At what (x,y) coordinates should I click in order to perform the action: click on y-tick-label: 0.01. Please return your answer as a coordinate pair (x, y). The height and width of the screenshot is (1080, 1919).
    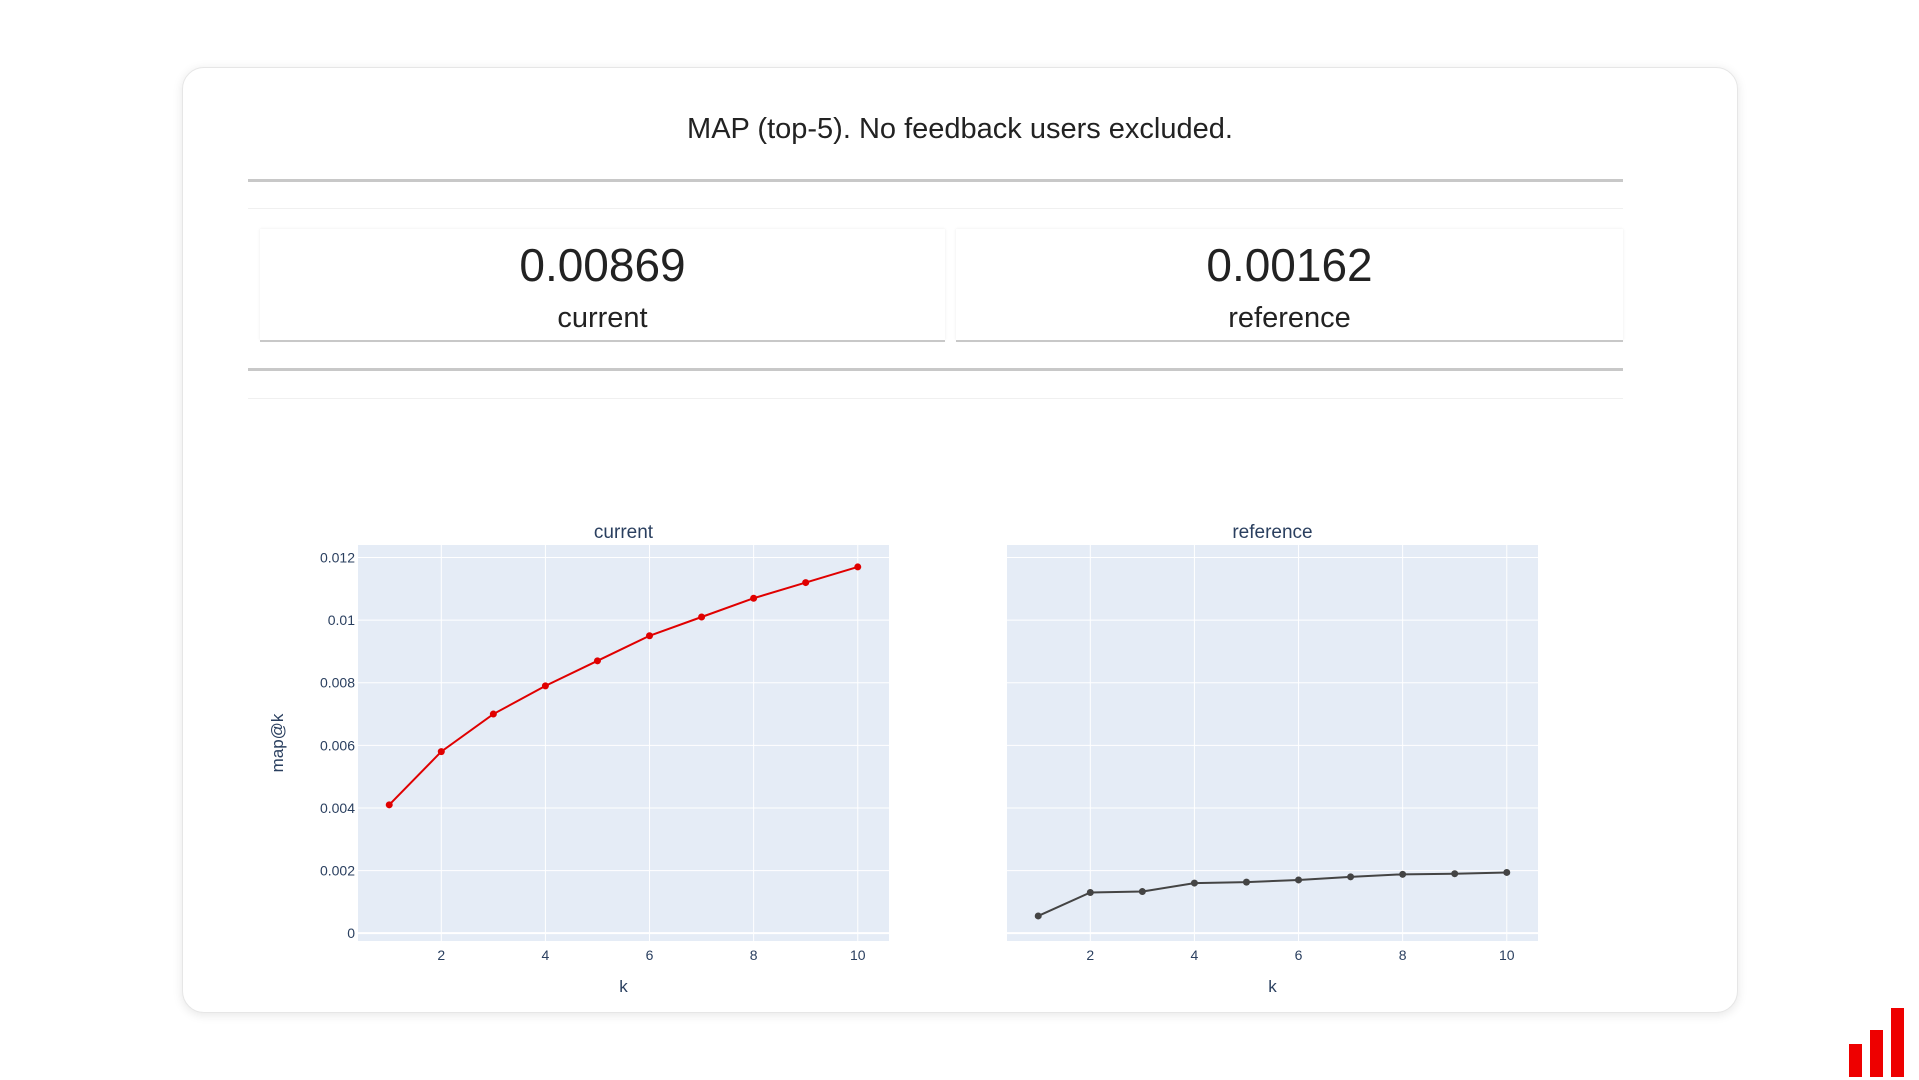
    Looking at the image, I should click on (341, 620).